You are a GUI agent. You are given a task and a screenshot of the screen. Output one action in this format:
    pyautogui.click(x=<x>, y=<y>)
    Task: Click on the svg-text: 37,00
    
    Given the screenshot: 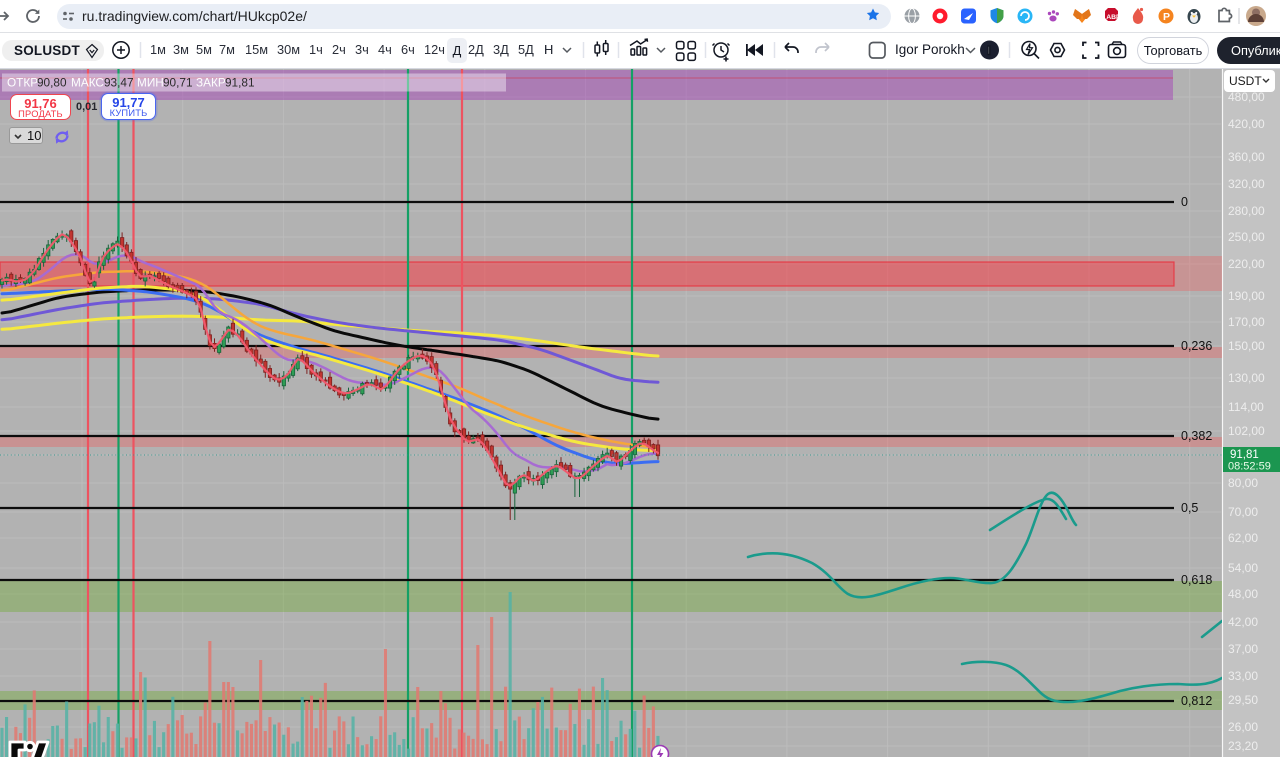 What is the action you would take?
    pyautogui.click(x=1243, y=649)
    